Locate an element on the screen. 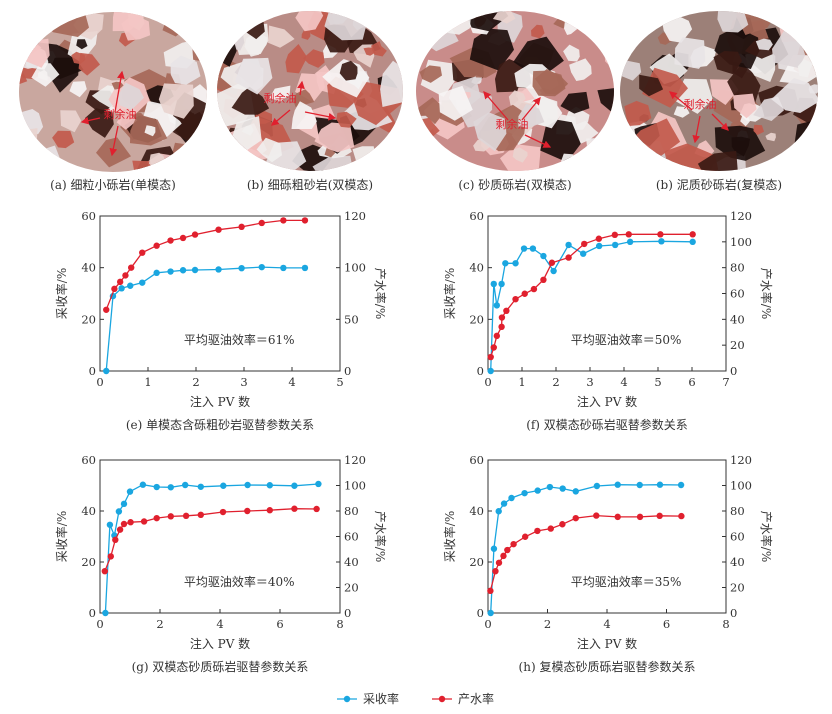 The height and width of the screenshot is (714, 832). micrograph-b: 剩余油 is located at coordinates (310, 91).